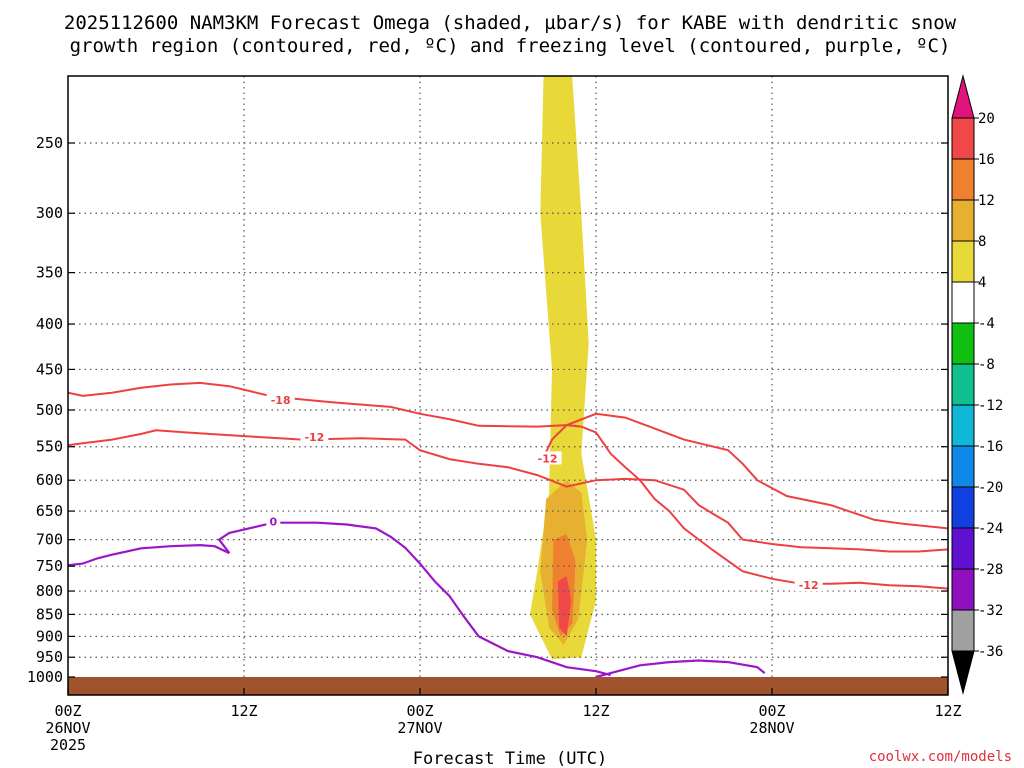 The height and width of the screenshot is (768, 1024). What do you see at coordinates (67, 711) in the screenshot?
I see `x-tick-label-0-1: 00Z` at bounding box center [67, 711].